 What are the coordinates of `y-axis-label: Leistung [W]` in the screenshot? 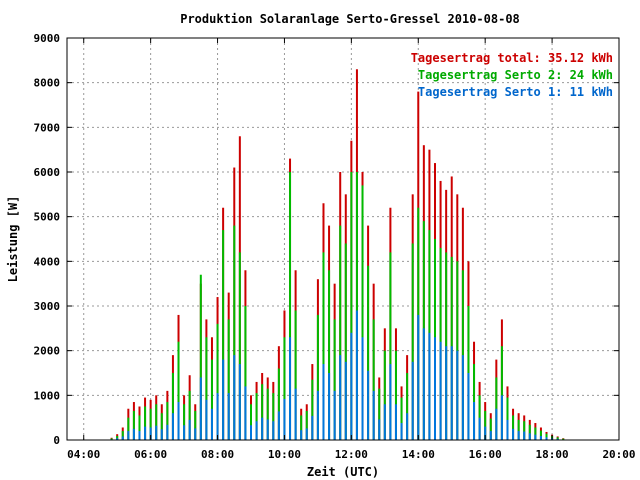 It's located at (13, 239).